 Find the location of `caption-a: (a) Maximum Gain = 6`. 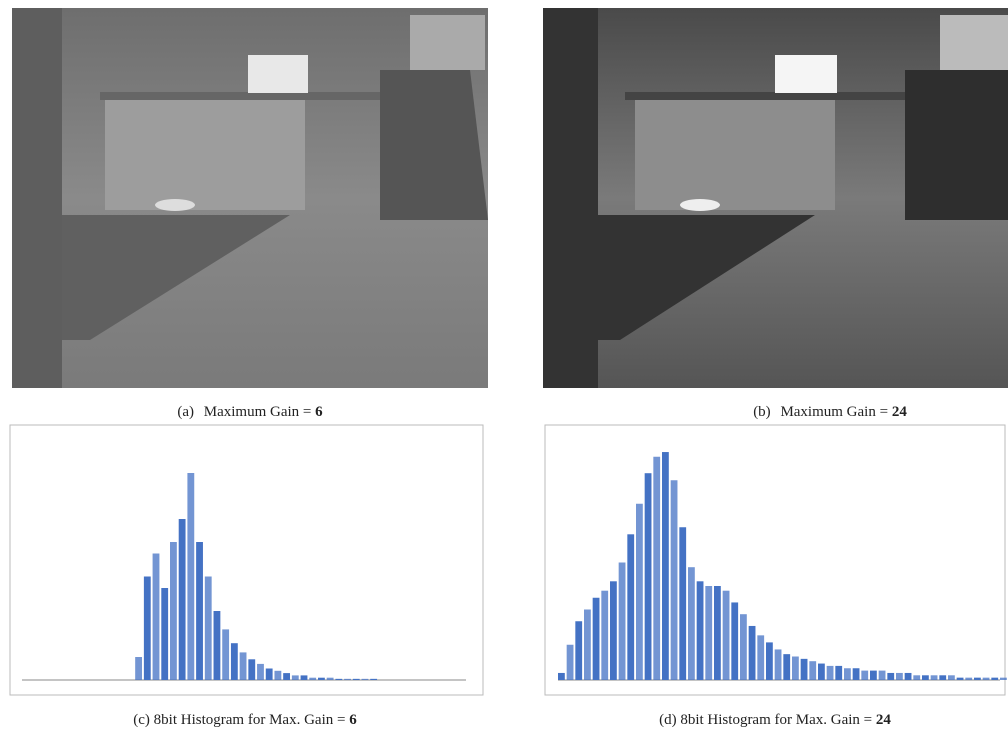

caption-a: (a) Maximum Gain = 6 is located at coordinates (250, 412).